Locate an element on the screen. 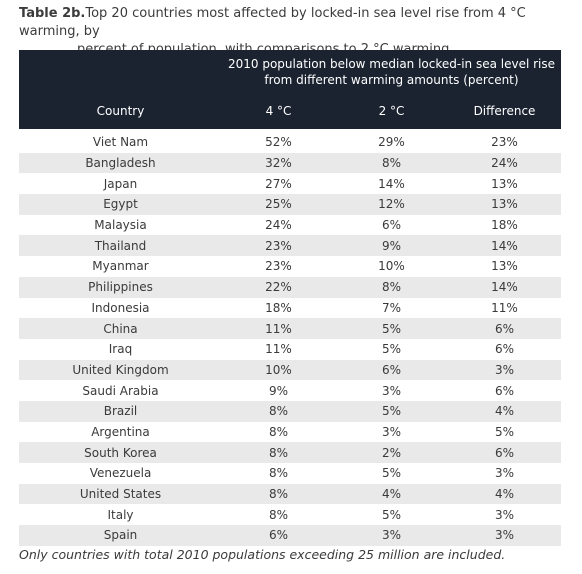 The height and width of the screenshot is (574, 582). table-row: Thailand 23% 9% 14% is located at coordinates (290, 246).